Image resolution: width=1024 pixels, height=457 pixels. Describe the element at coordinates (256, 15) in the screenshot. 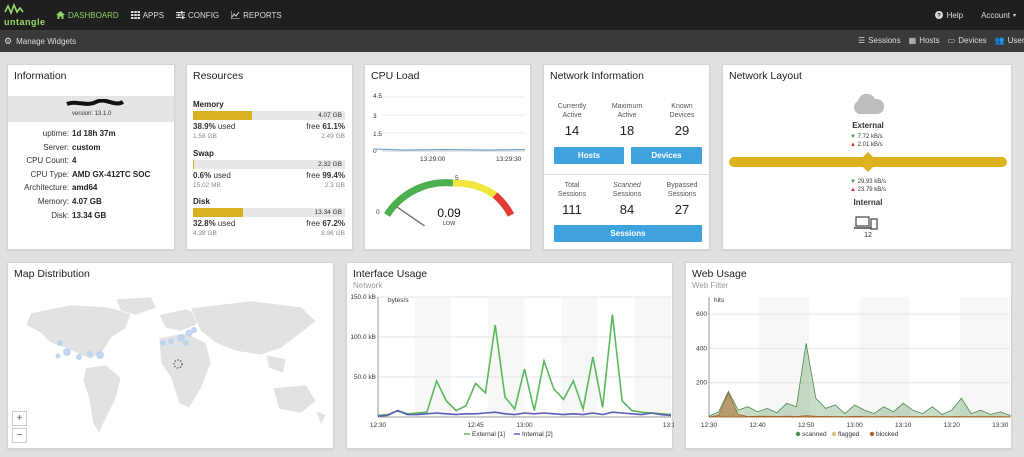

I see `nav-reports: Reports` at that location.